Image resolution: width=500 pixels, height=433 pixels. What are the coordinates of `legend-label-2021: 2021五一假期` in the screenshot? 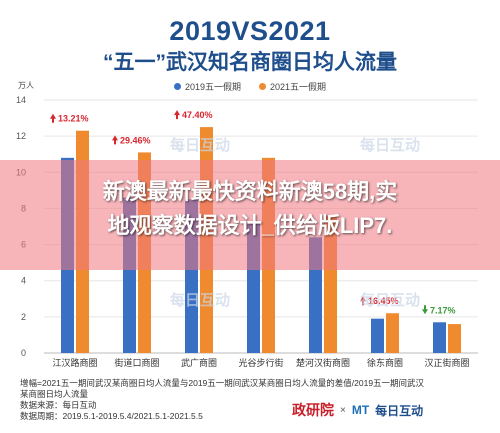 It's located at (298, 87).